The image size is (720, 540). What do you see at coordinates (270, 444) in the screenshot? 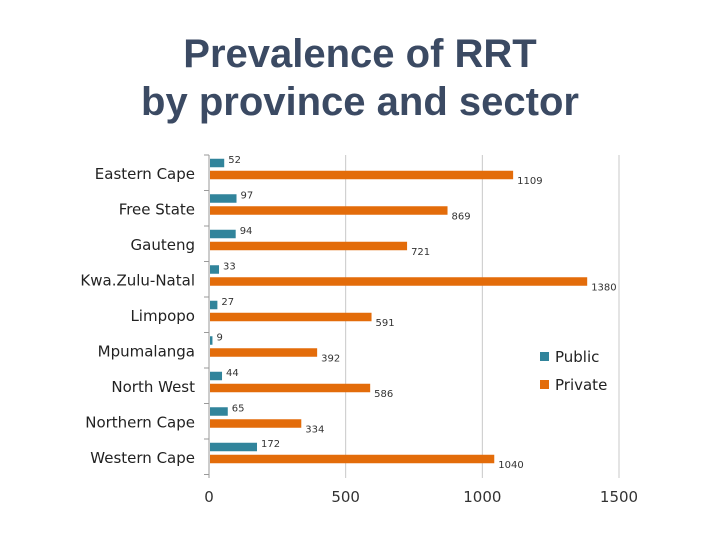
I see `data-label-public: 172` at bounding box center [270, 444].